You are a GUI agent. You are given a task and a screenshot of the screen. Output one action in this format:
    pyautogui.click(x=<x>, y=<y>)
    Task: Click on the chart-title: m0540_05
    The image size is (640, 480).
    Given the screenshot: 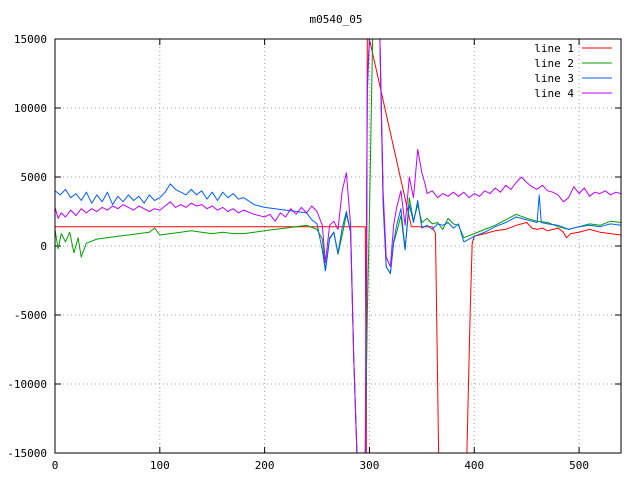 What is the action you would take?
    pyautogui.click(x=336, y=19)
    